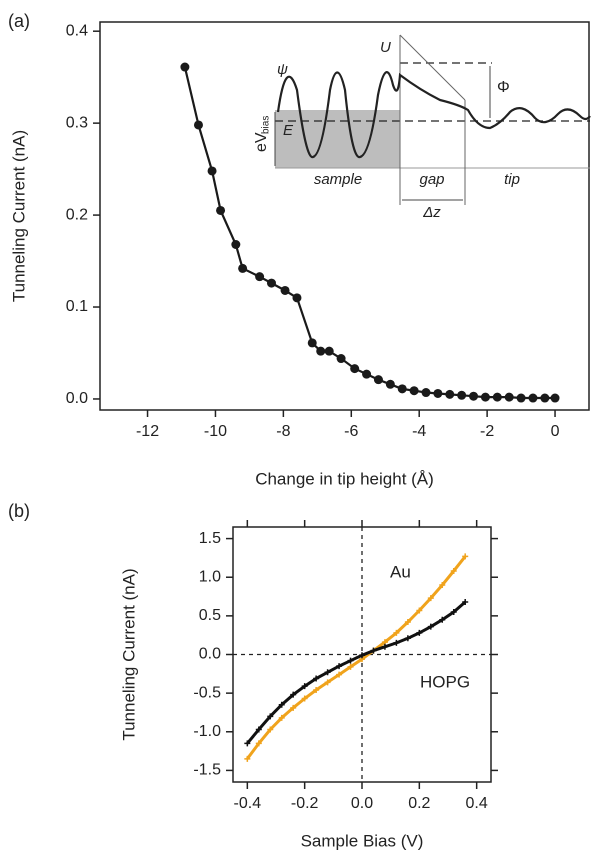 Image resolution: width=610 pixels, height=860 pixels. Describe the element at coordinates (344, 478) in the screenshot. I see `x-axis-label: Change in tip height (Å)` at that location.